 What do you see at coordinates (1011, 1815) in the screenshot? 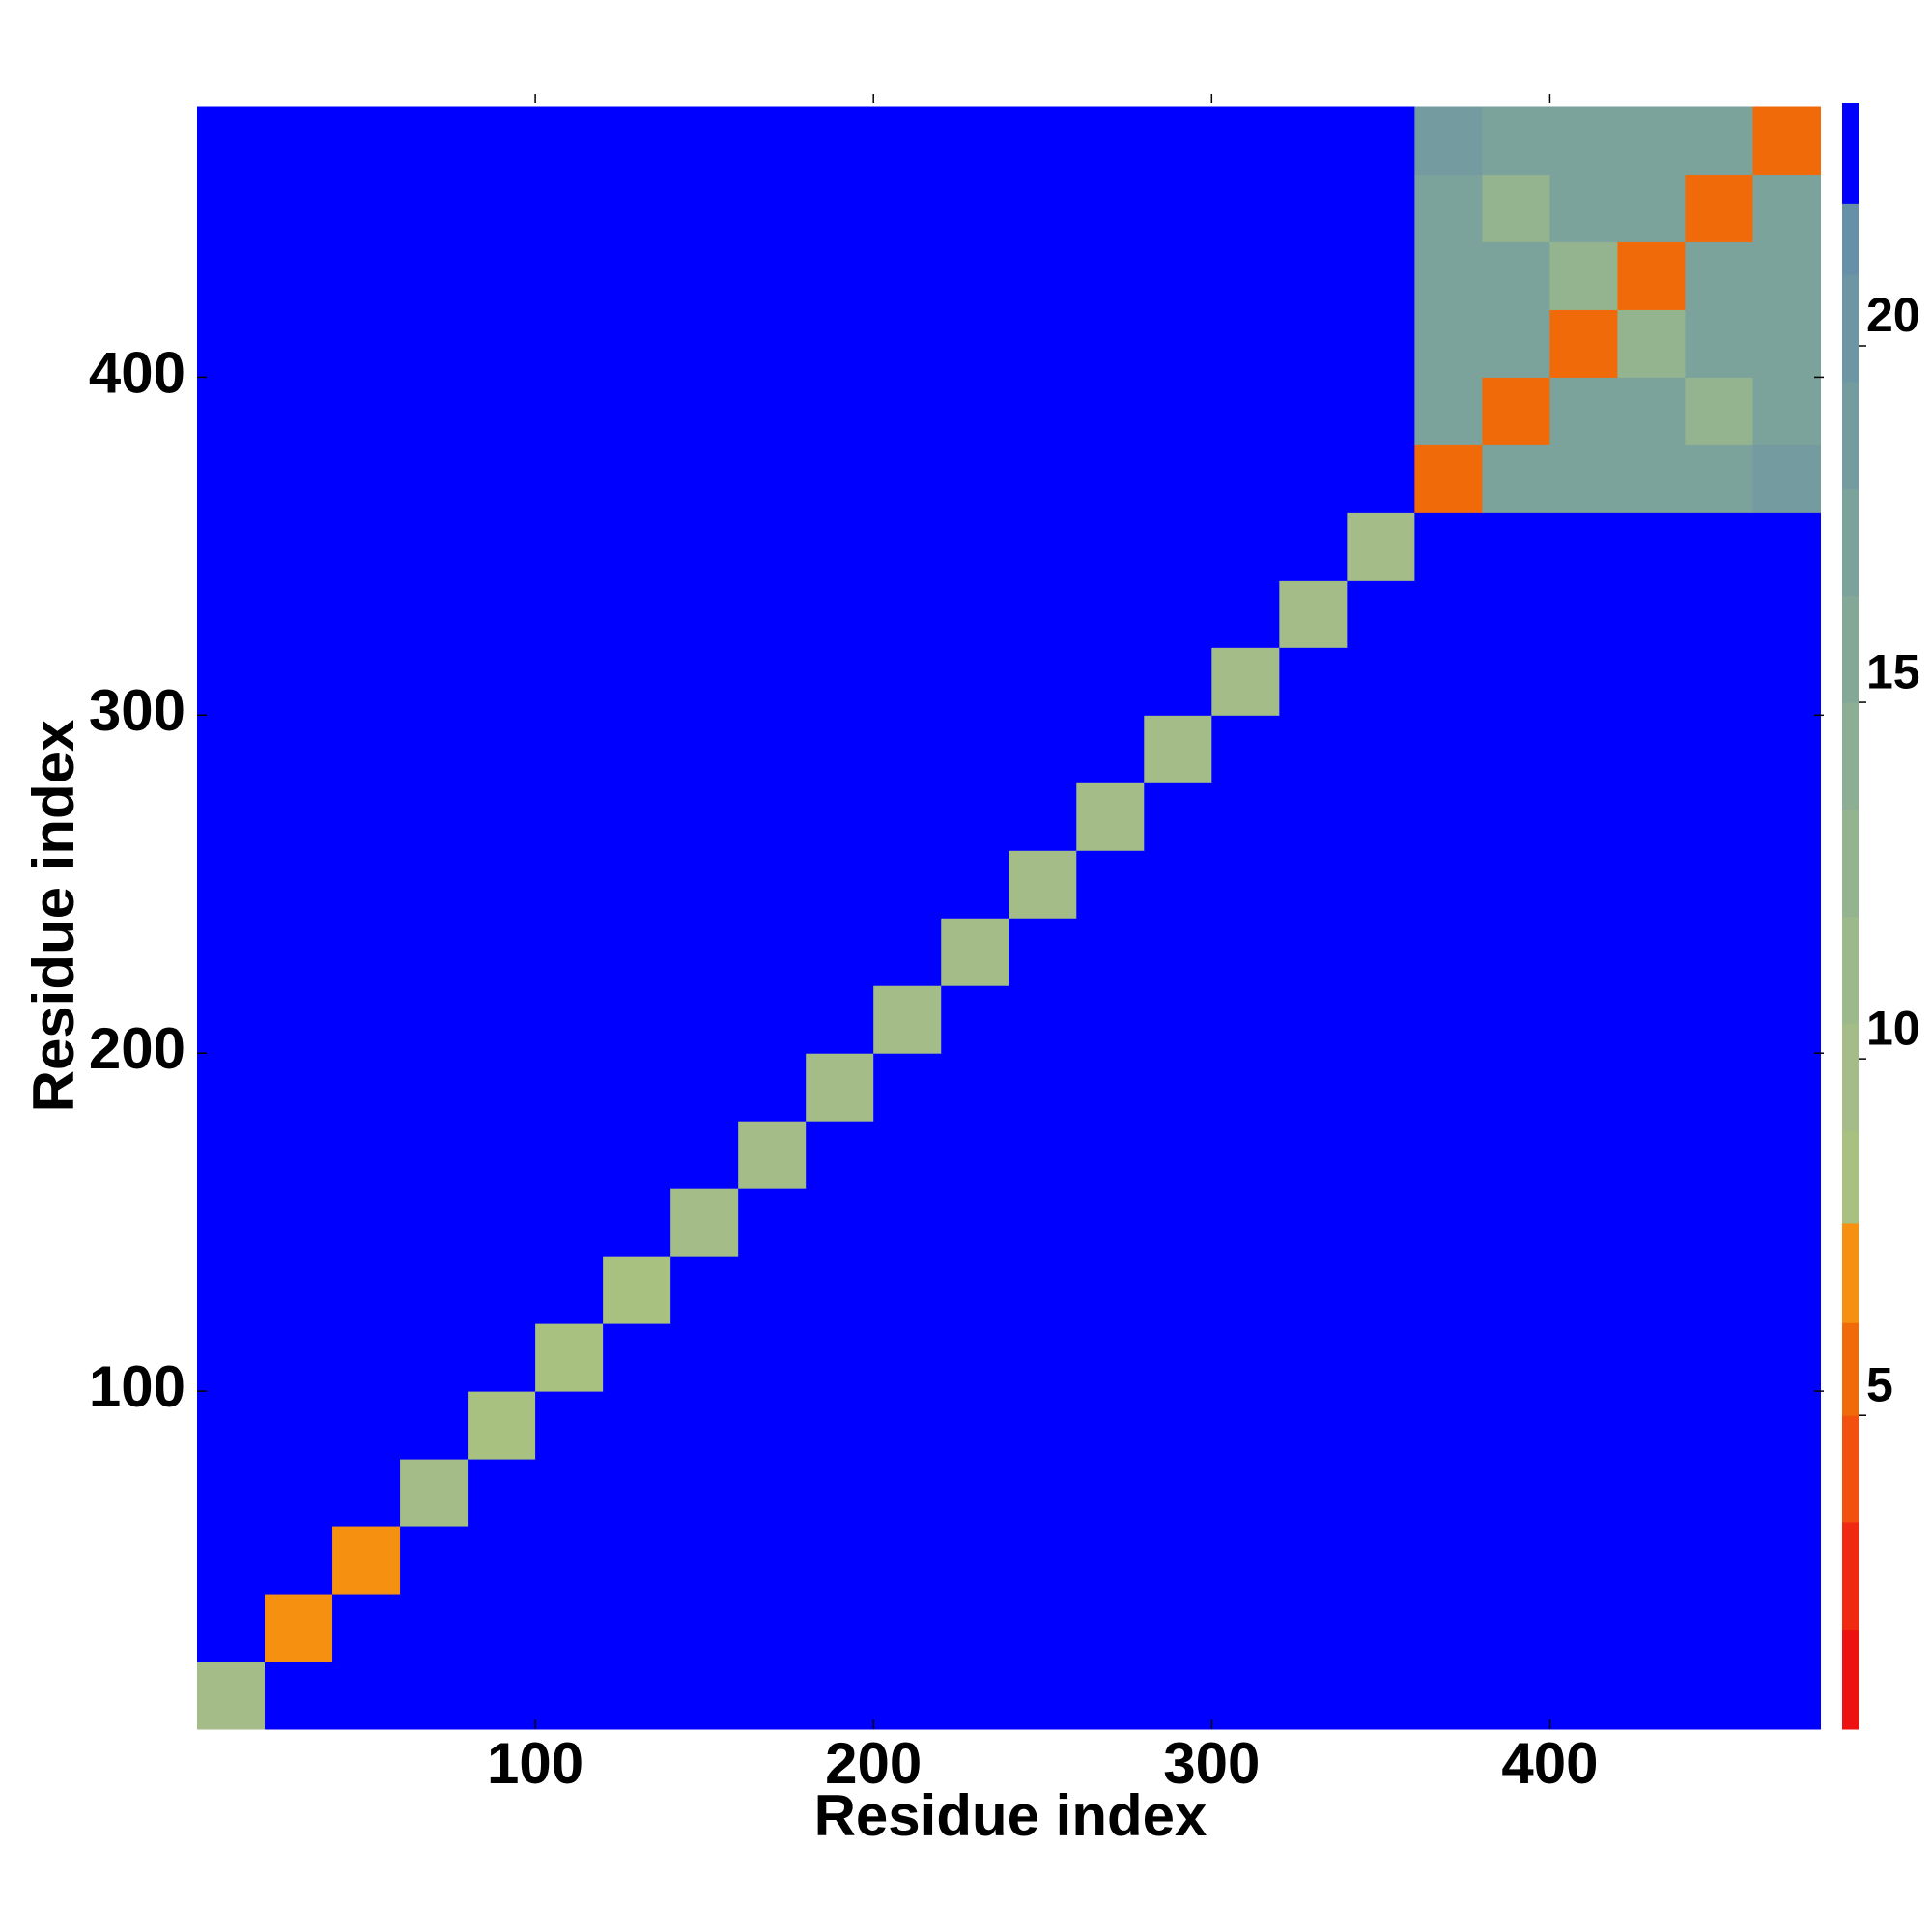
I see `x-axis-title: Residue index` at bounding box center [1011, 1815].